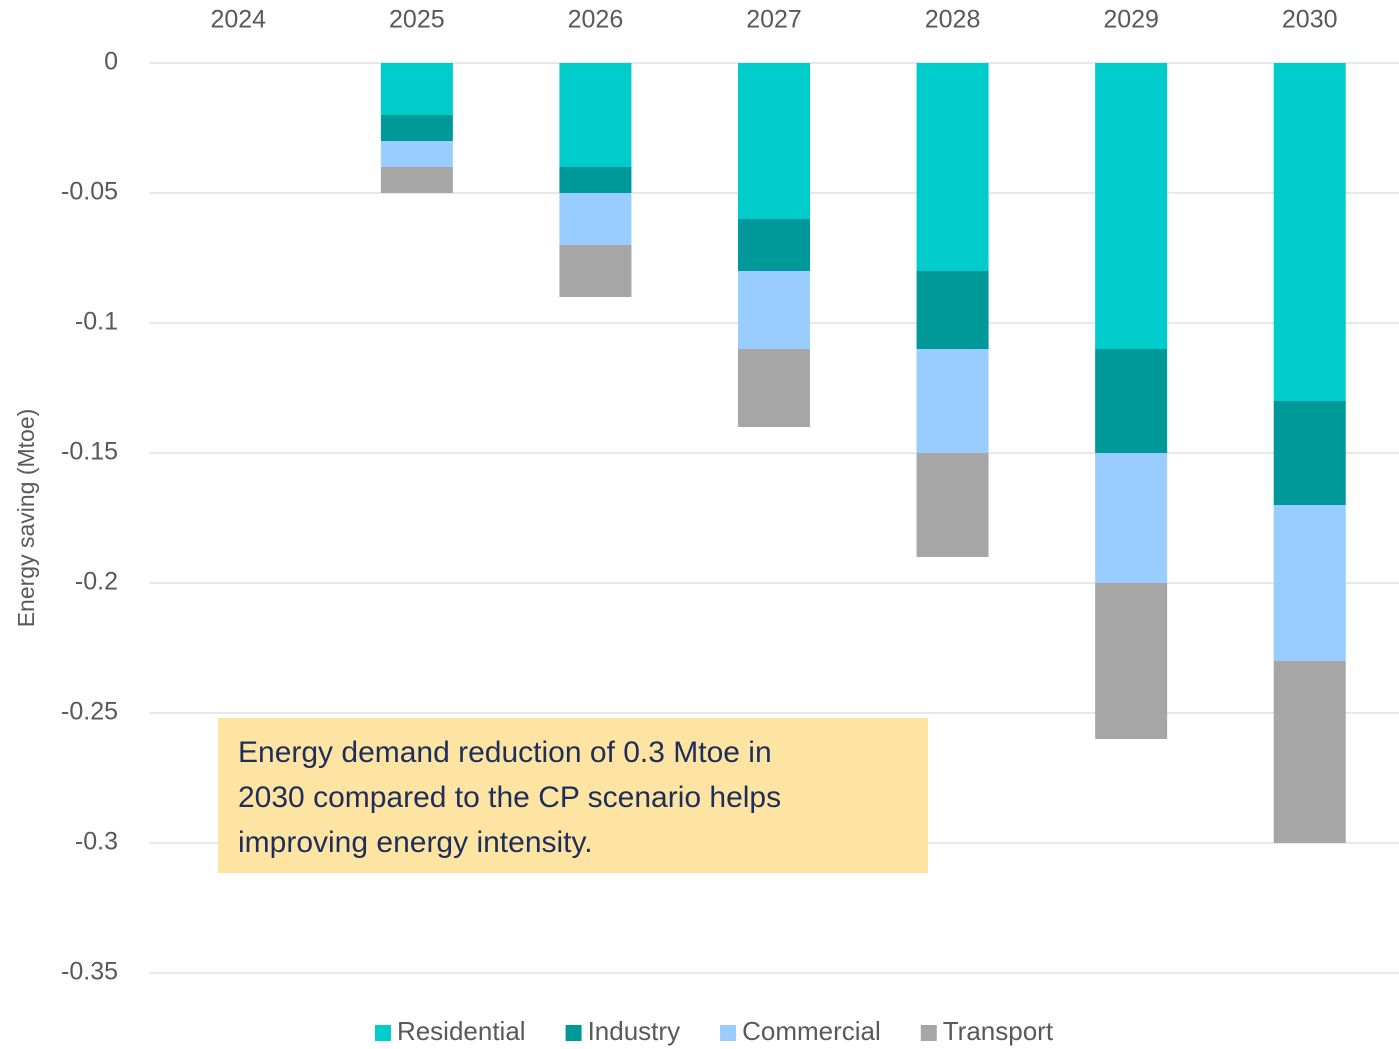  I want to click on x-tick-label: 2030, so click(1310, 20).